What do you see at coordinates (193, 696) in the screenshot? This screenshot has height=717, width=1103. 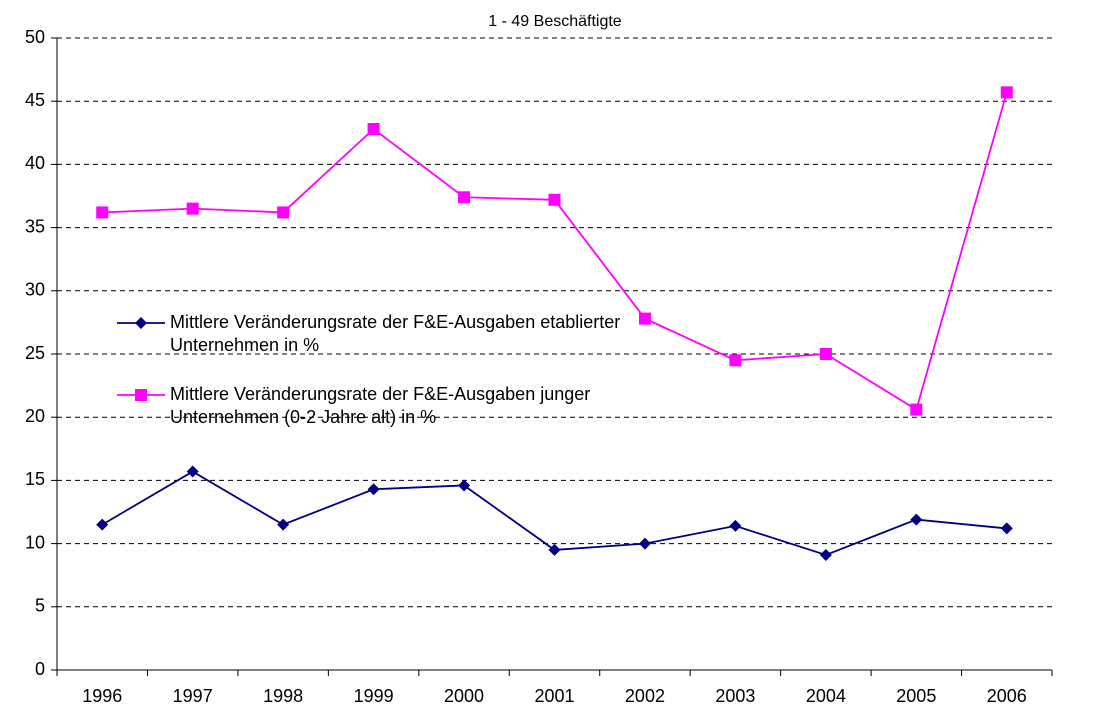 I see `x-tick-label: 1997` at bounding box center [193, 696].